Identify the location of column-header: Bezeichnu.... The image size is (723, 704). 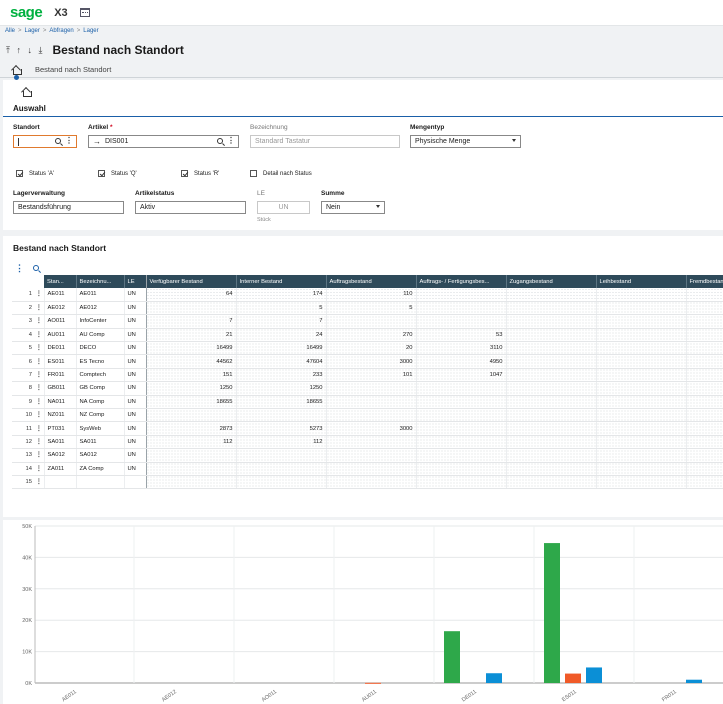
(100, 281).